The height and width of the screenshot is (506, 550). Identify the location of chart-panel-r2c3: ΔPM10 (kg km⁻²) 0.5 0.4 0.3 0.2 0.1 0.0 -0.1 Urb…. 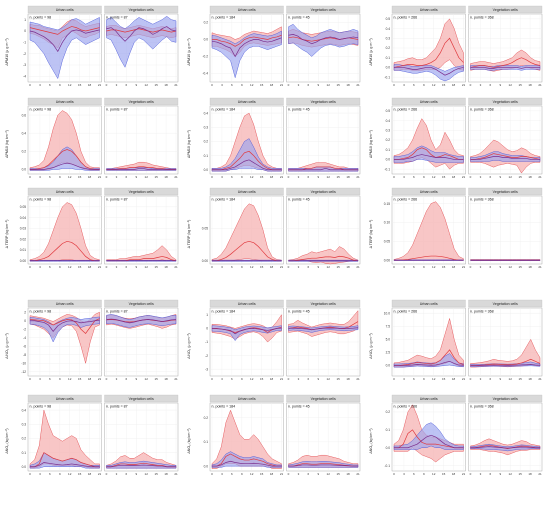
(456, 138).